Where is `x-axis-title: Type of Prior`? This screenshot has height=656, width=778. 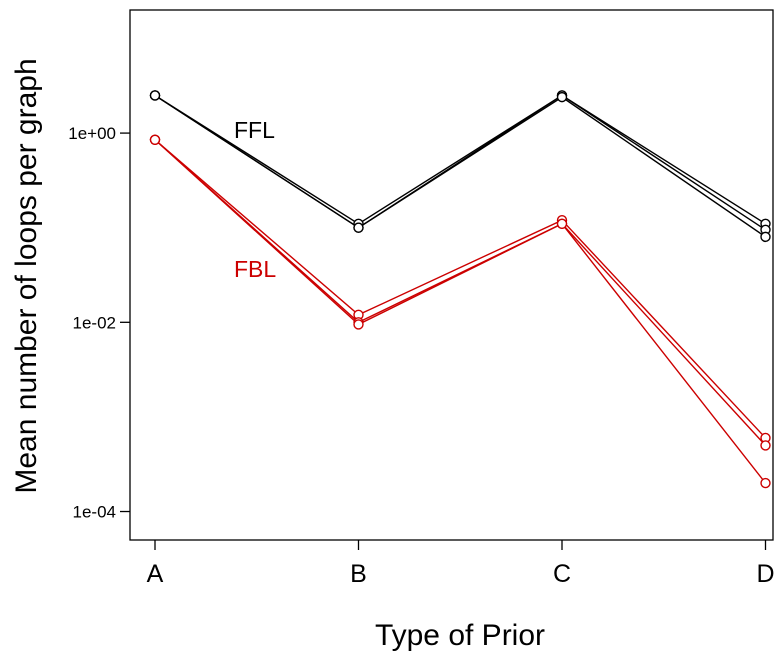
x-axis-title: Type of Prior is located at coordinates (460, 635).